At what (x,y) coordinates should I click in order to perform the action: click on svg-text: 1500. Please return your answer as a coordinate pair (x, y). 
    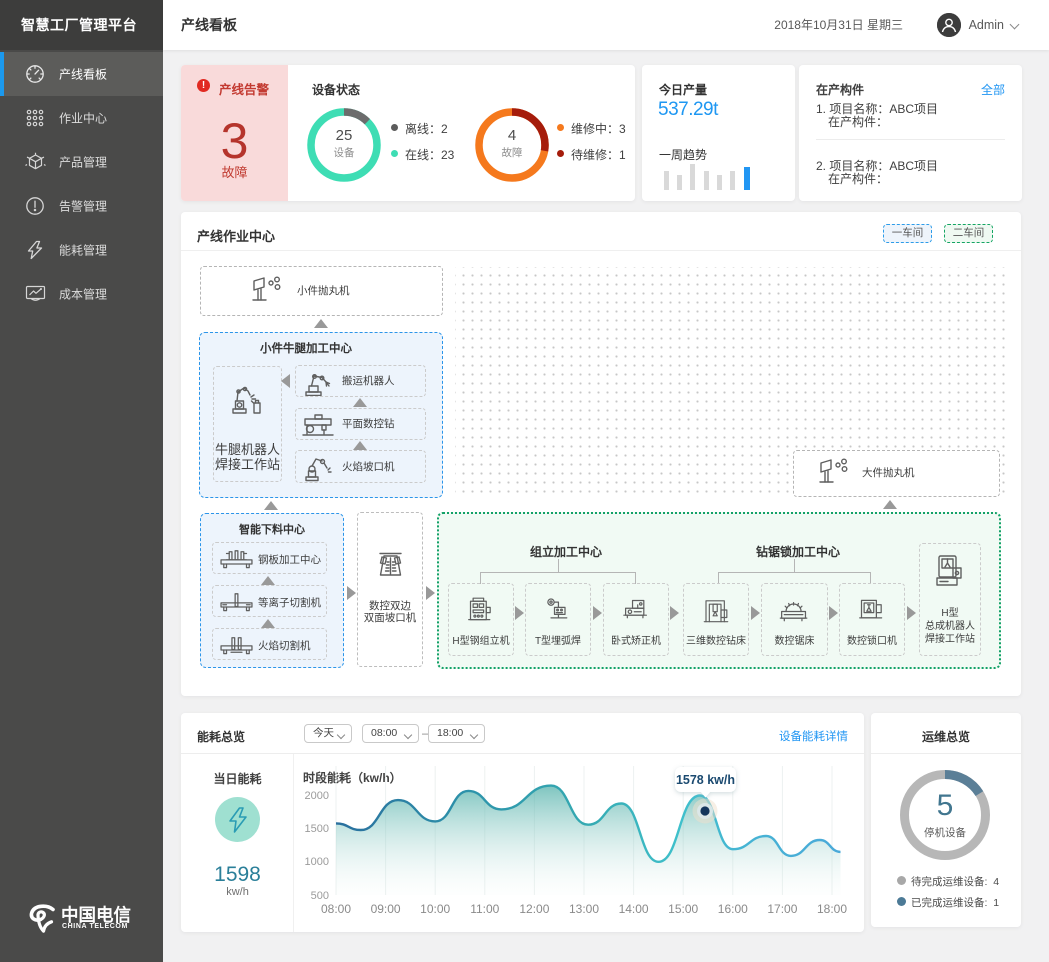
    Looking at the image, I should click on (317, 829).